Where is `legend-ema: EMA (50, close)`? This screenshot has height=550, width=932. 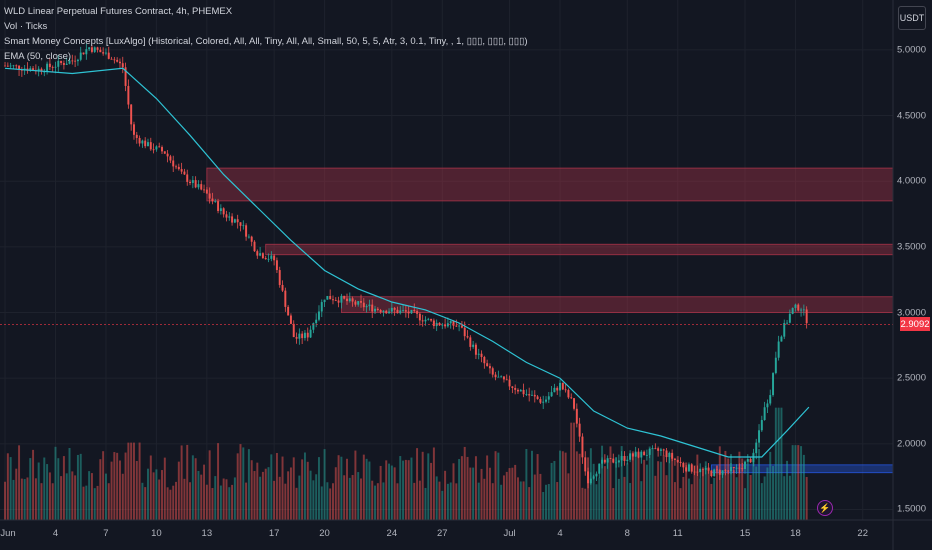 legend-ema: EMA (50, close) is located at coordinates (38, 56).